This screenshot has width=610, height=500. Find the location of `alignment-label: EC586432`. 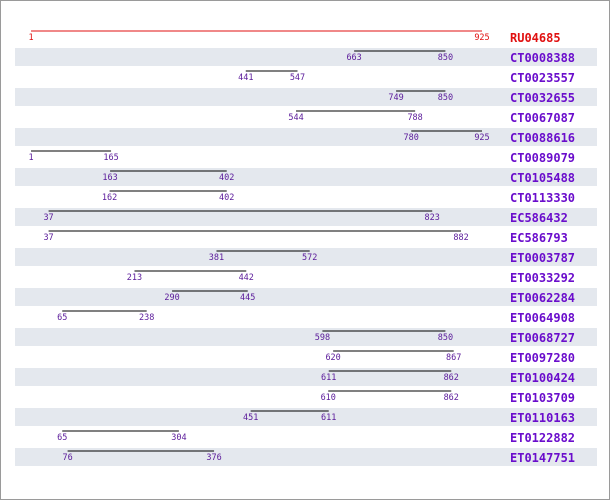

alignment-label: EC586432 is located at coordinates (539, 218).